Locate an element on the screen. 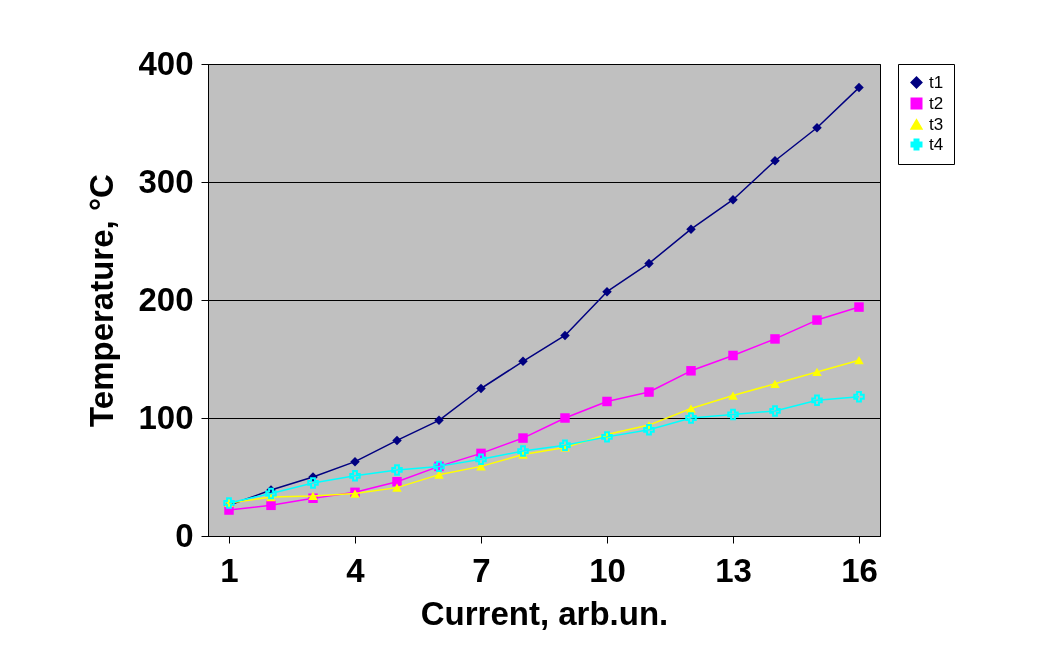 Image resolution: width=1046 pixels, height=669 pixels. legend-label: t1 is located at coordinates (936, 82).